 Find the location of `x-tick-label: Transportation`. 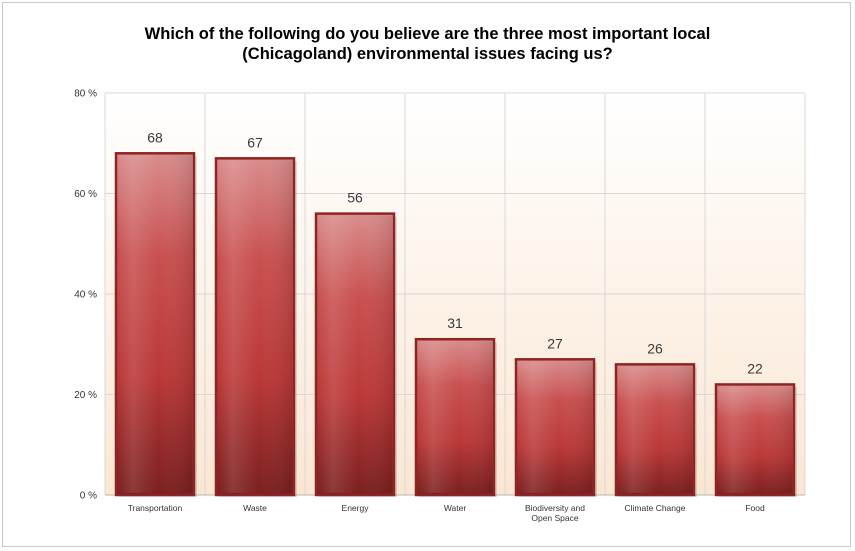

x-tick-label: Transportation is located at coordinates (155, 508).